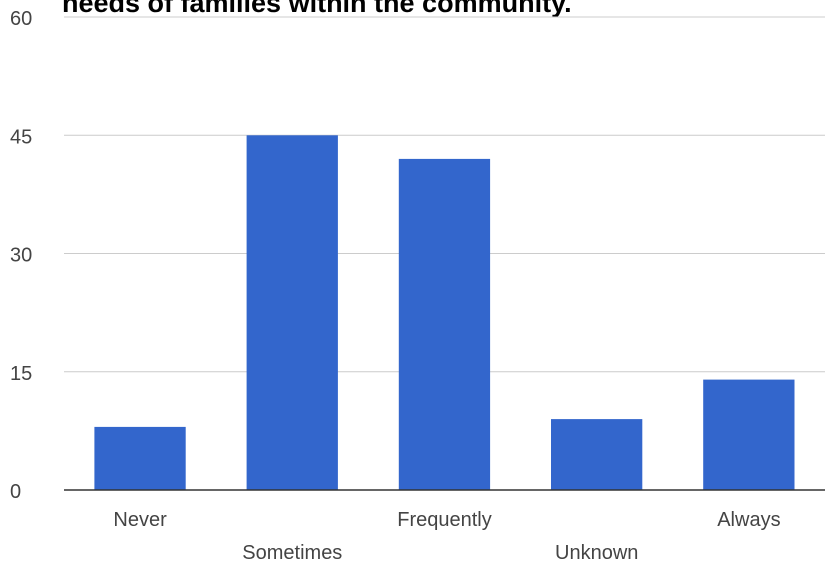  What do you see at coordinates (140, 520) in the screenshot?
I see `x-tick-label-never: Never` at bounding box center [140, 520].